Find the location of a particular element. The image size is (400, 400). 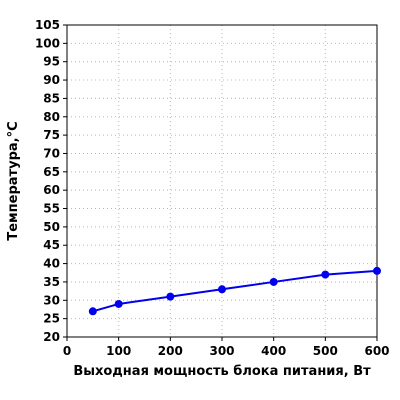

x-tick-label: 100 is located at coordinates (118, 351).